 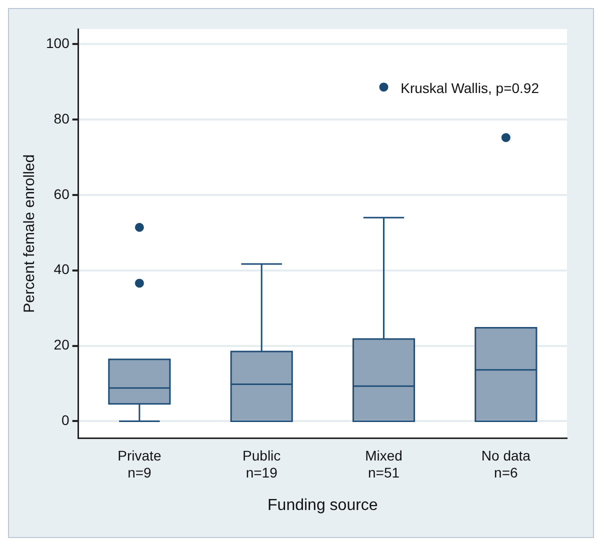 I want to click on y-tick-label: 80, so click(x=62, y=118).